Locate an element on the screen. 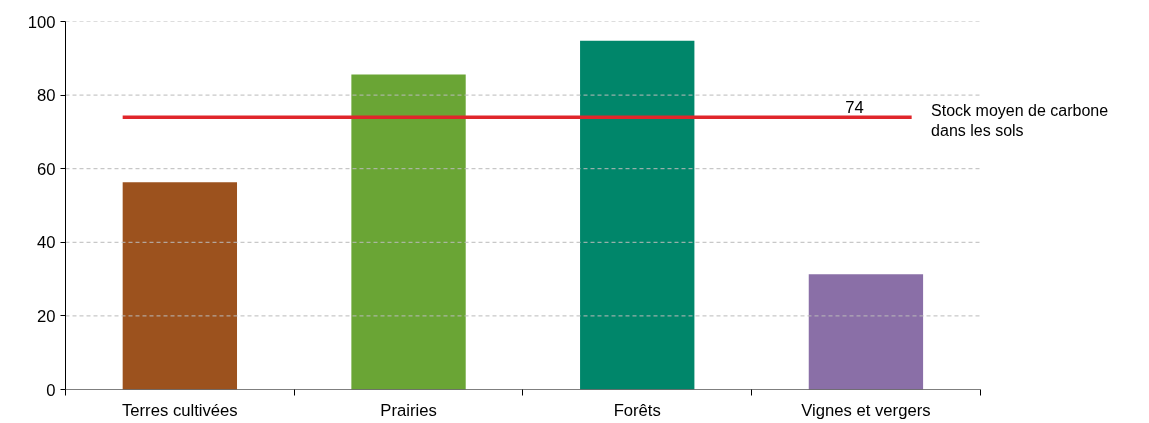 The image size is (1149, 423). y-tick-label: 100 is located at coordinates (41, 22).